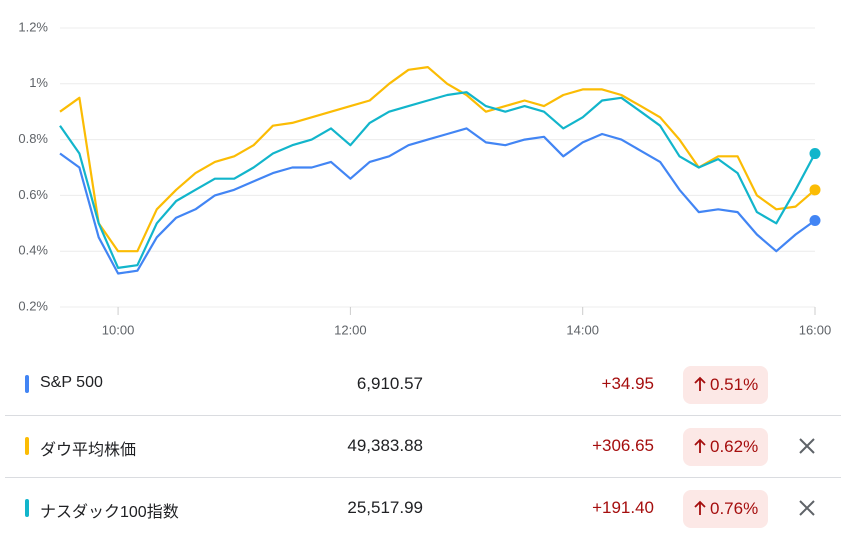 This screenshot has height=539, width=847. Describe the element at coordinates (38, 82) in the screenshot. I see `y-tick-label: 1%` at that location.